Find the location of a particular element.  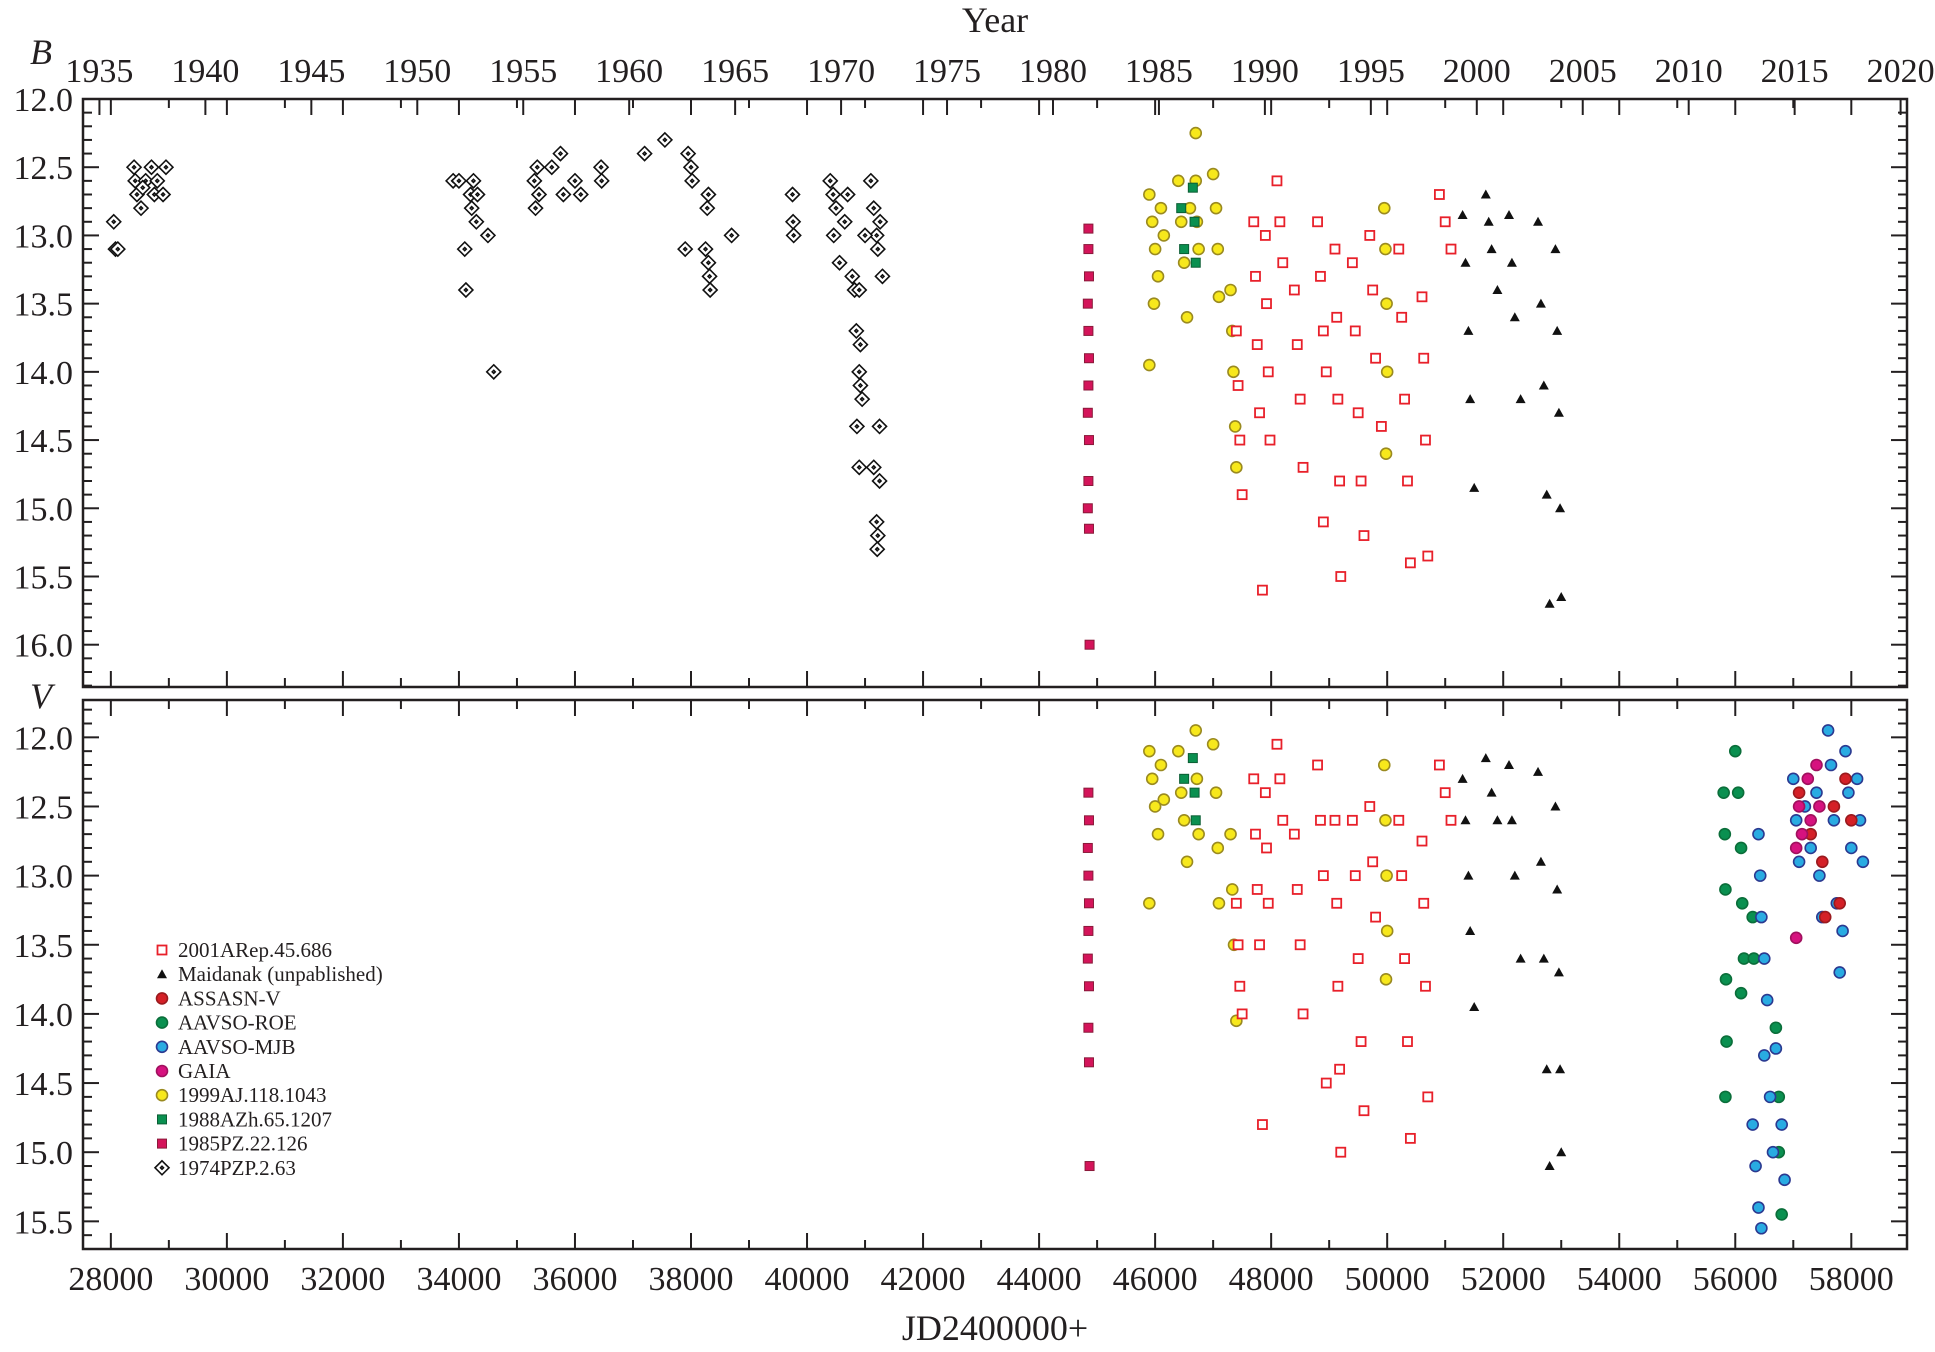

legend-label: 1974PZP.2.63 is located at coordinates (237, 1168).